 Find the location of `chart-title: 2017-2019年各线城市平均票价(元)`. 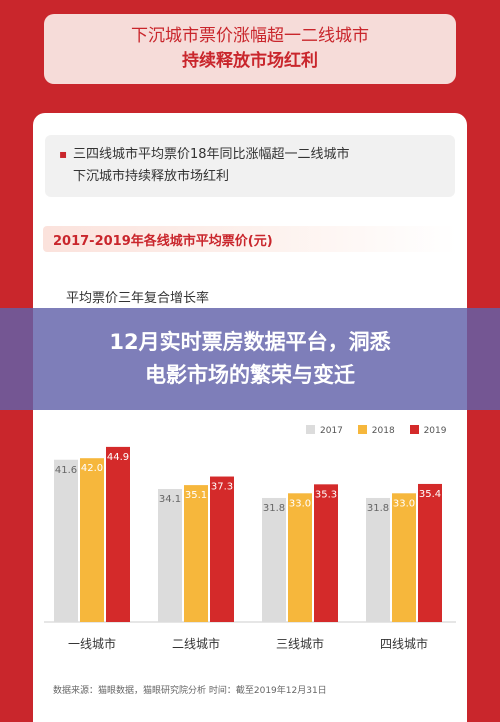

chart-title: 2017-2019年各线城市平均票价(元) is located at coordinates (163, 241).